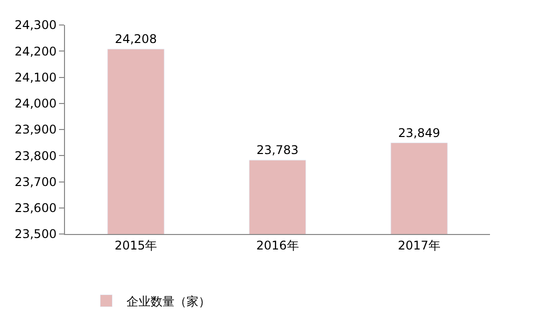 The image size is (550, 327). Describe the element at coordinates (35, 129) in the screenshot. I see `y-tick-label: 23,900` at that location.